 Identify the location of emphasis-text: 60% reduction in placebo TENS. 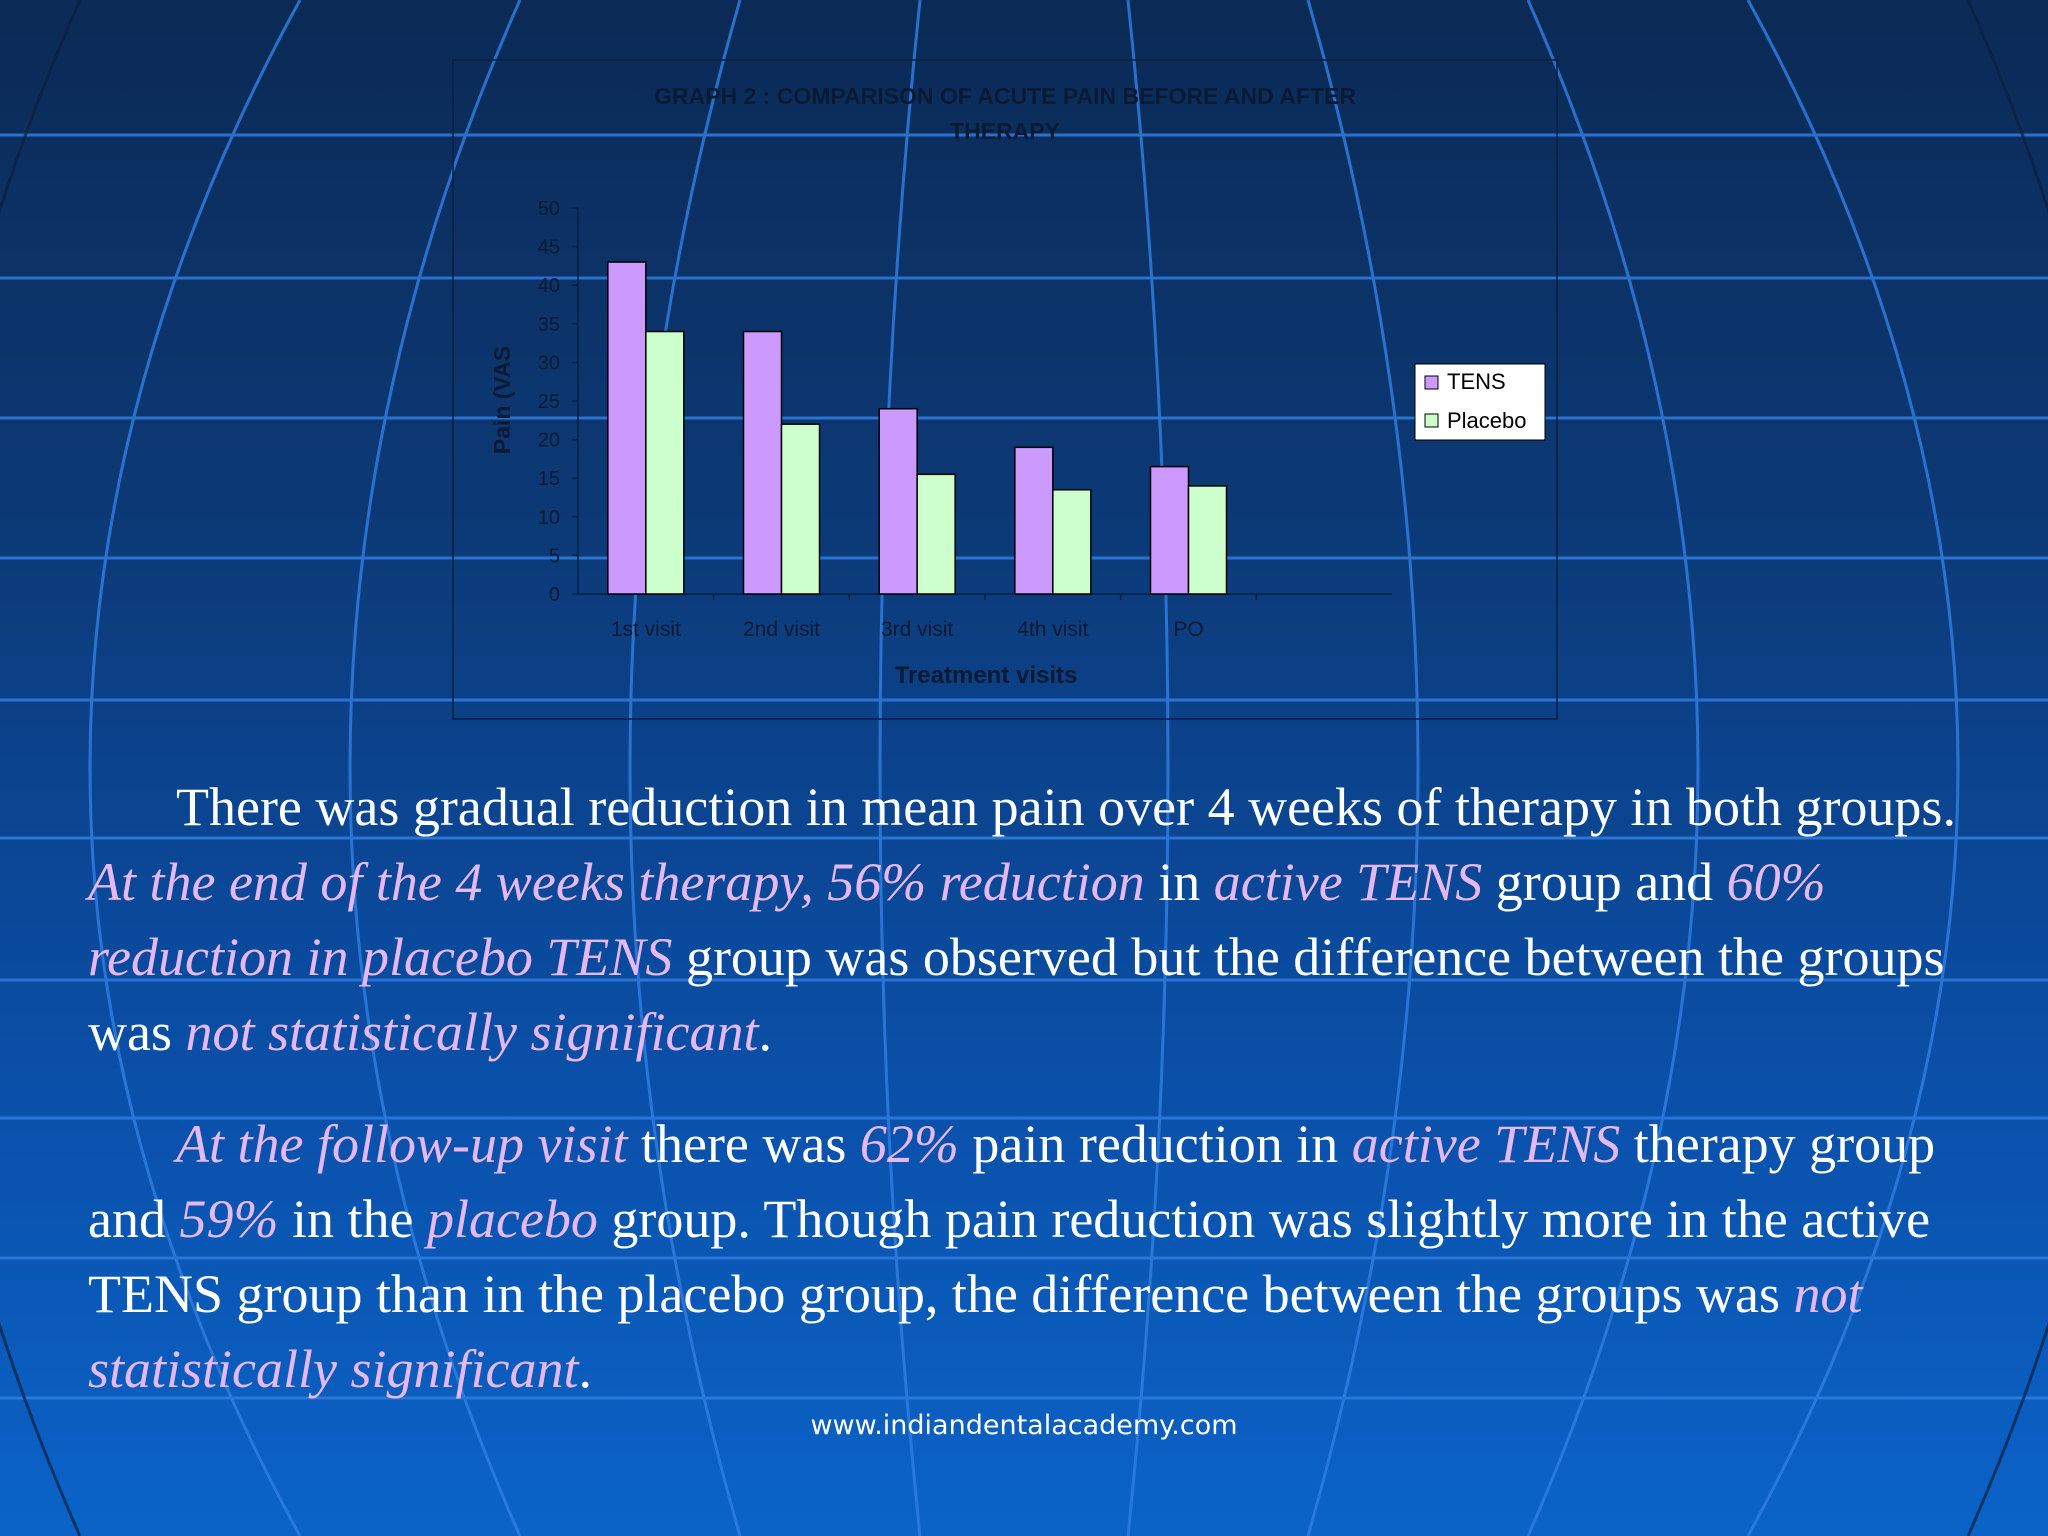
(957, 919).